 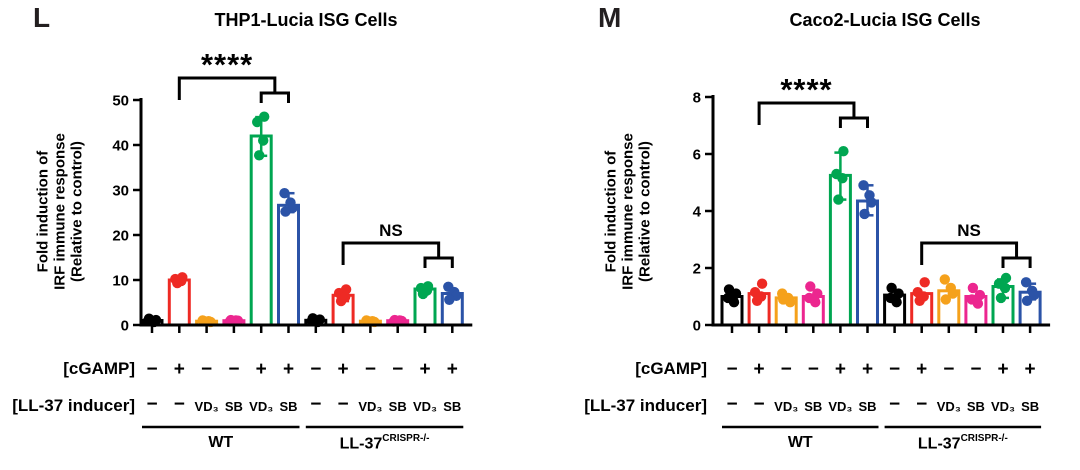 What do you see at coordinates (120, 281) in the screenshot?
I see `y-tick-label: 10` at bounding box center [120, 281].